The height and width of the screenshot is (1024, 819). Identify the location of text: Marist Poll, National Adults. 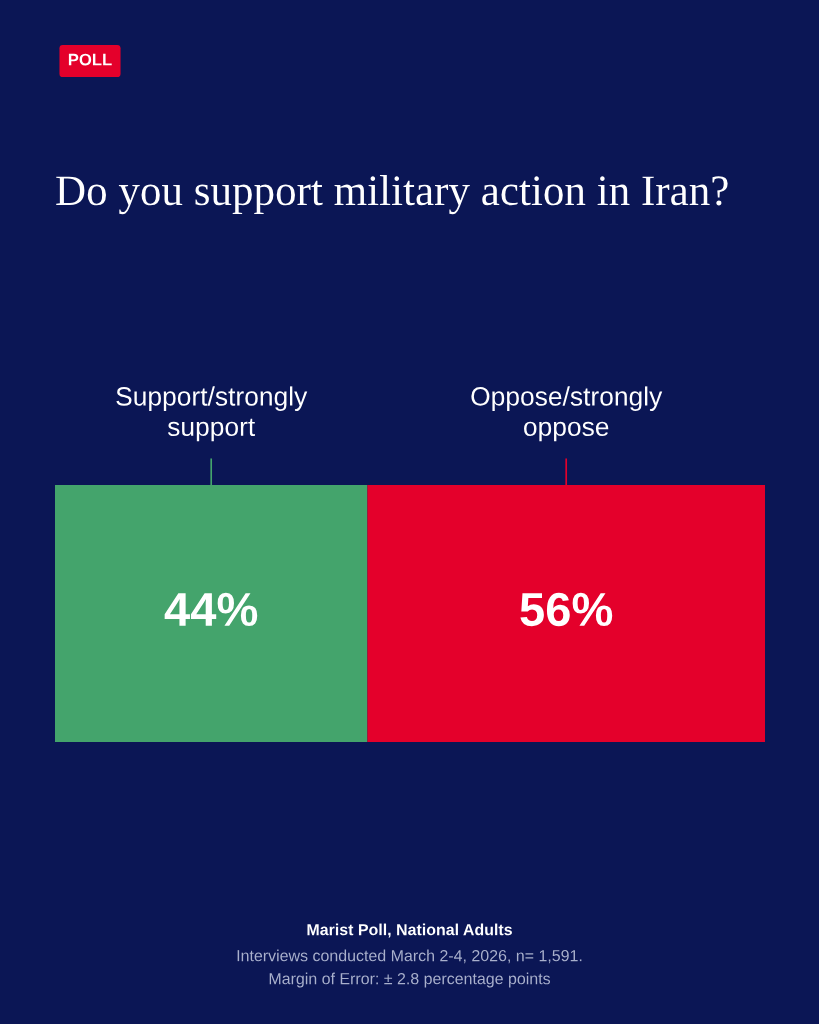
(409, 930).